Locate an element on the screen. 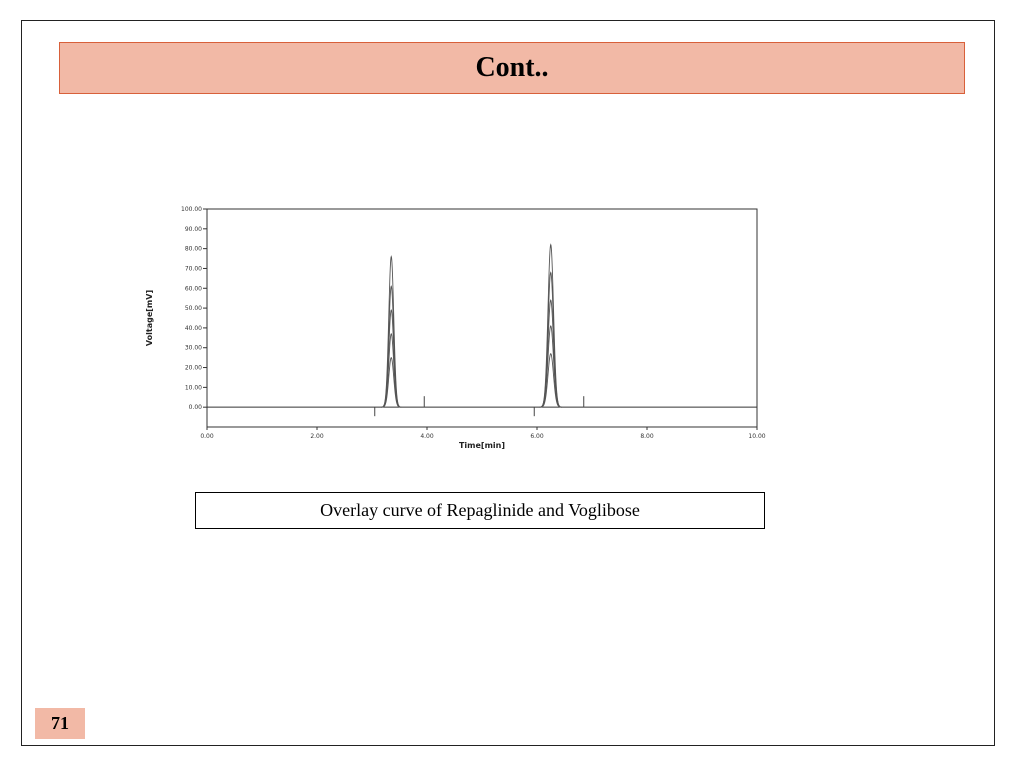  page-number: 71 is located at coordinates (60, 723).